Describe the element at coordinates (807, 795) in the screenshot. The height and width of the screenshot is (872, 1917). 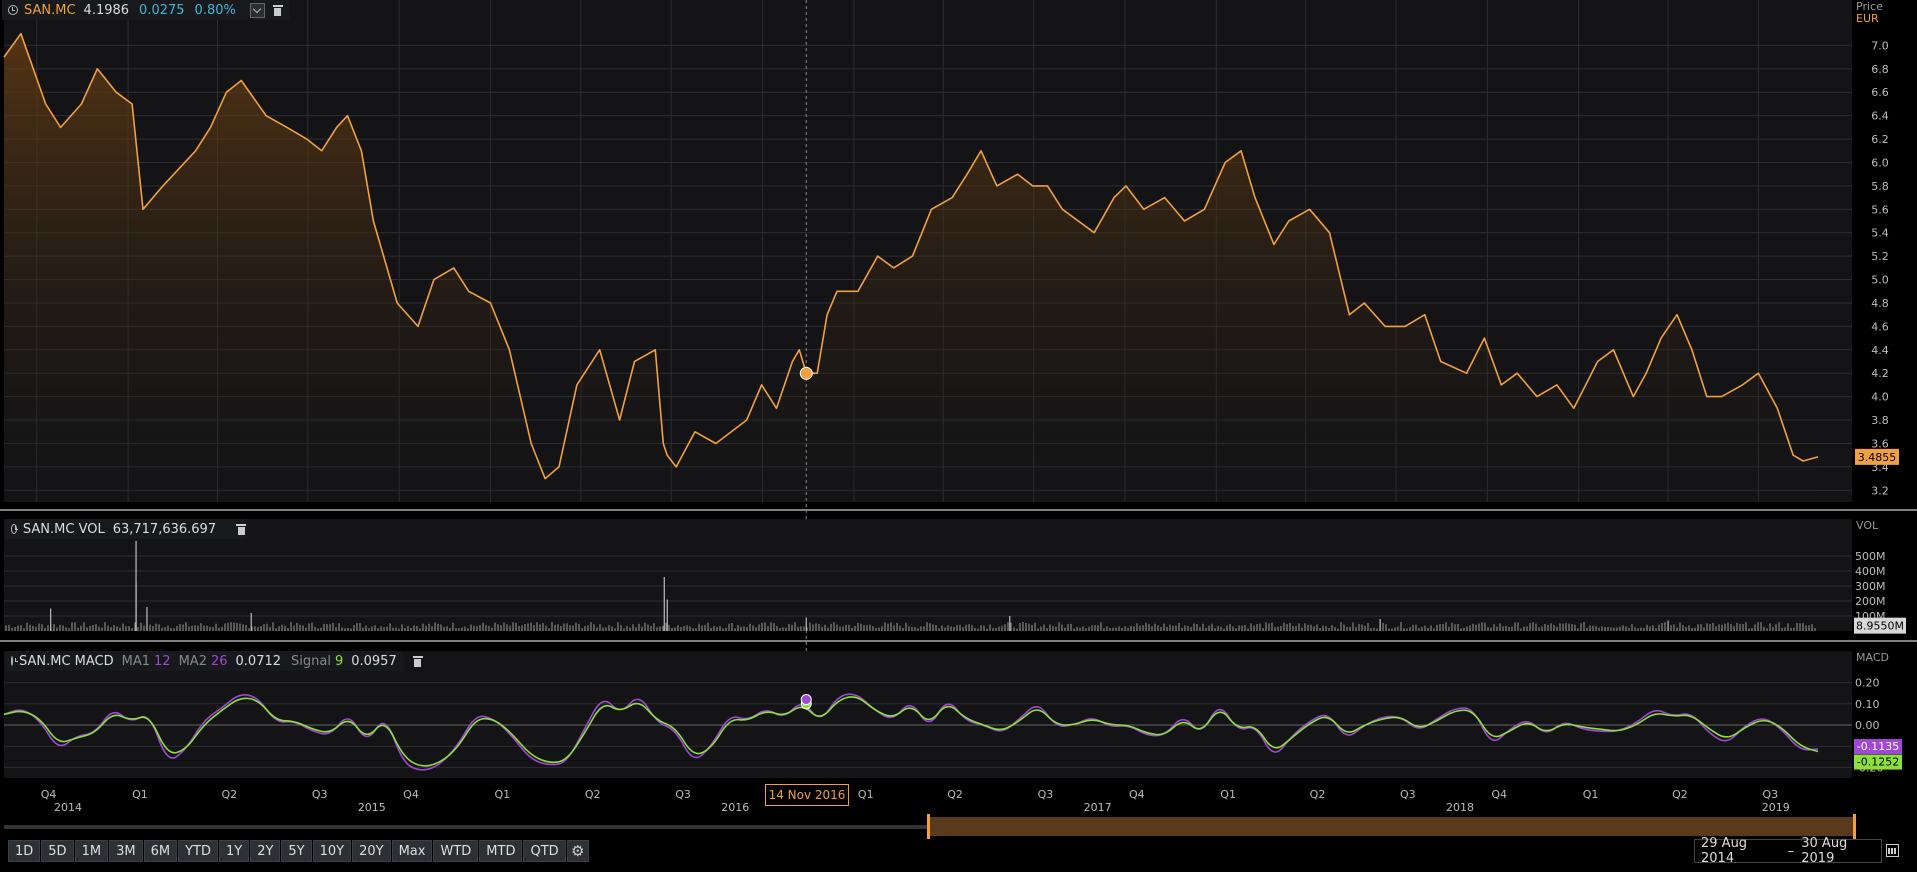
I see `crosshair-date-label: 14 Nov 2016` at that location.